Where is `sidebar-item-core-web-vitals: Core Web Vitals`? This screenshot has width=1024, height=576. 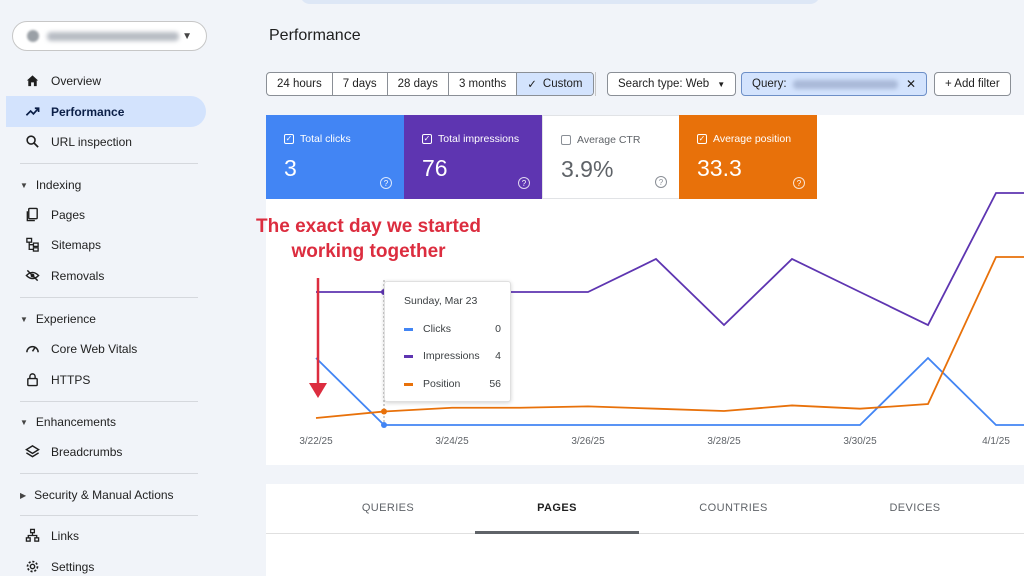 sidebar-item-core-web-vitals: Core Web Vitals is located at coordinates (106, 348).